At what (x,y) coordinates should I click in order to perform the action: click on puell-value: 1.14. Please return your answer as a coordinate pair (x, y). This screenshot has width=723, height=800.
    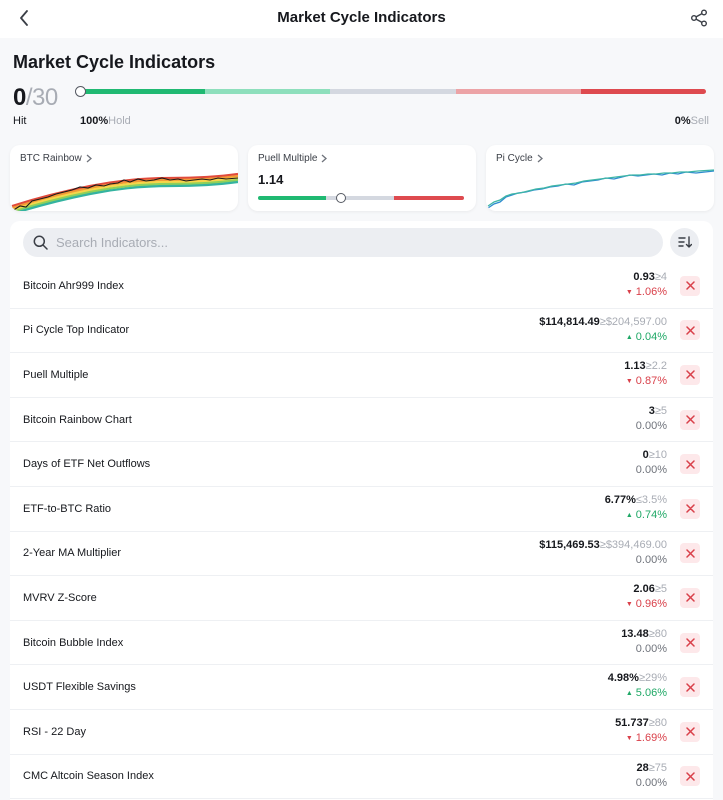
    Looking at the image, I should click on (271, 179).